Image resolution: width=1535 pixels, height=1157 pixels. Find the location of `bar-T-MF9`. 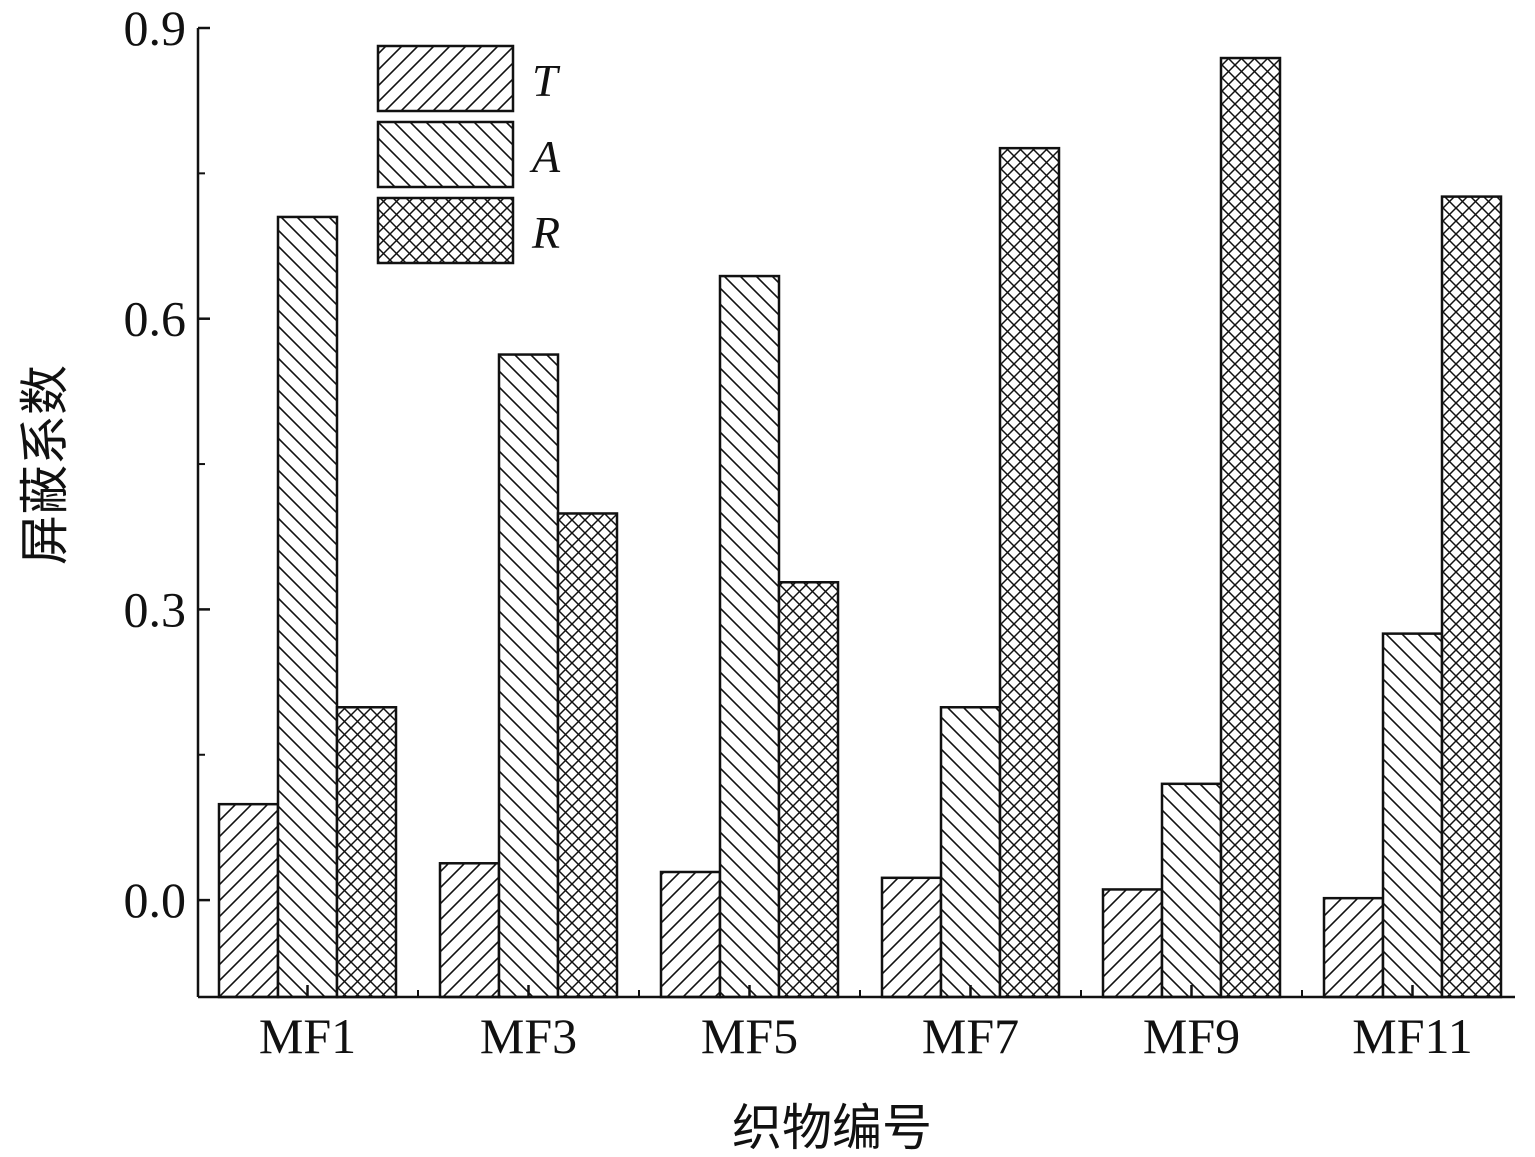

bar-T-MF9 is located at coordinates (1132, 943).